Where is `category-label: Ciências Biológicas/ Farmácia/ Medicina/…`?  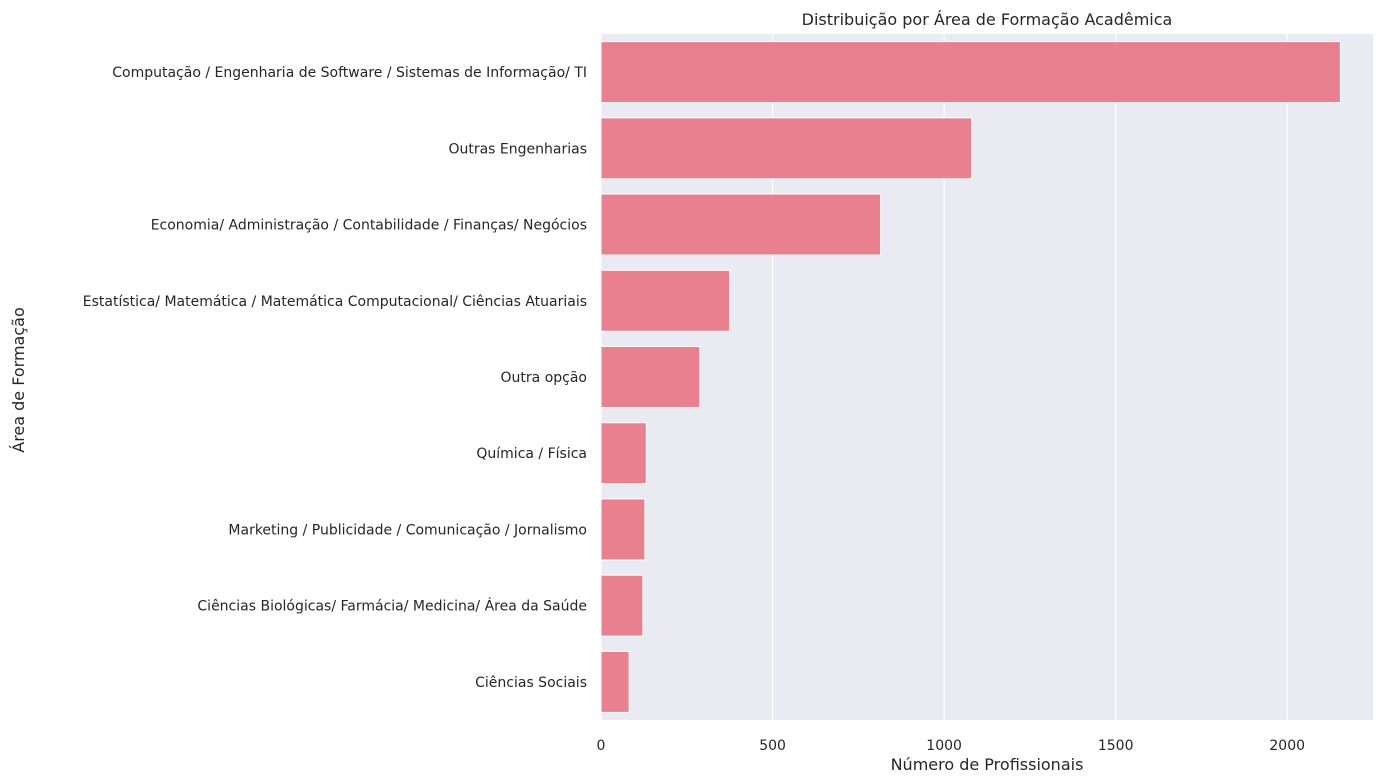
category-label: Ciências Biológicas/ Farmácia/ Medicina/… is located at coordinates (392, 606).